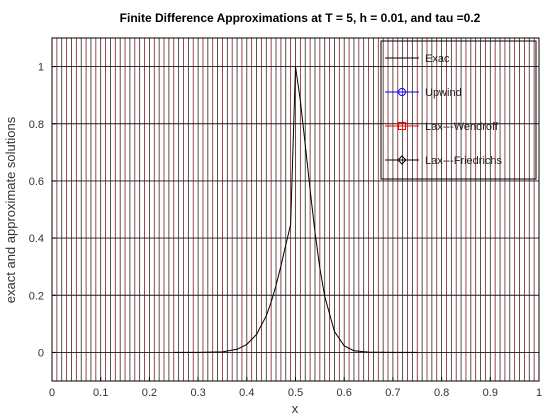  What do you see at coordinates (462, 127) in the screenshot?
I see `legend-label-2: Lax---Wendroff` at bounding box center [462, 127].